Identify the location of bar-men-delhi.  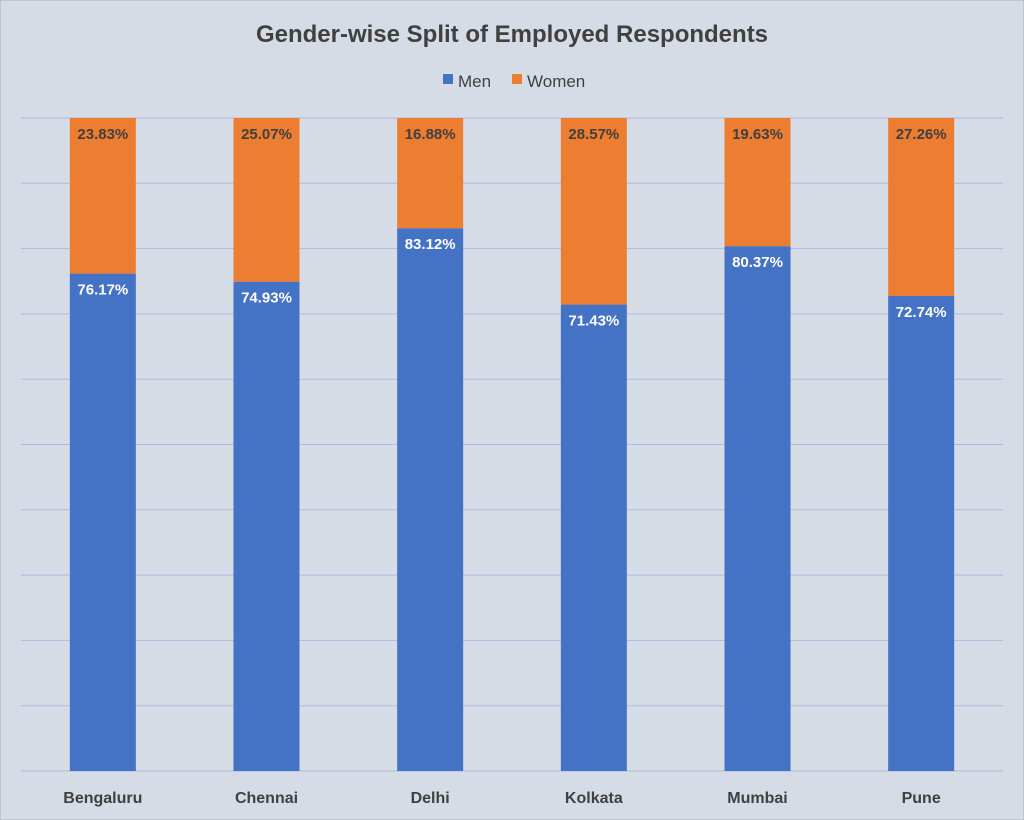
(430, 500).